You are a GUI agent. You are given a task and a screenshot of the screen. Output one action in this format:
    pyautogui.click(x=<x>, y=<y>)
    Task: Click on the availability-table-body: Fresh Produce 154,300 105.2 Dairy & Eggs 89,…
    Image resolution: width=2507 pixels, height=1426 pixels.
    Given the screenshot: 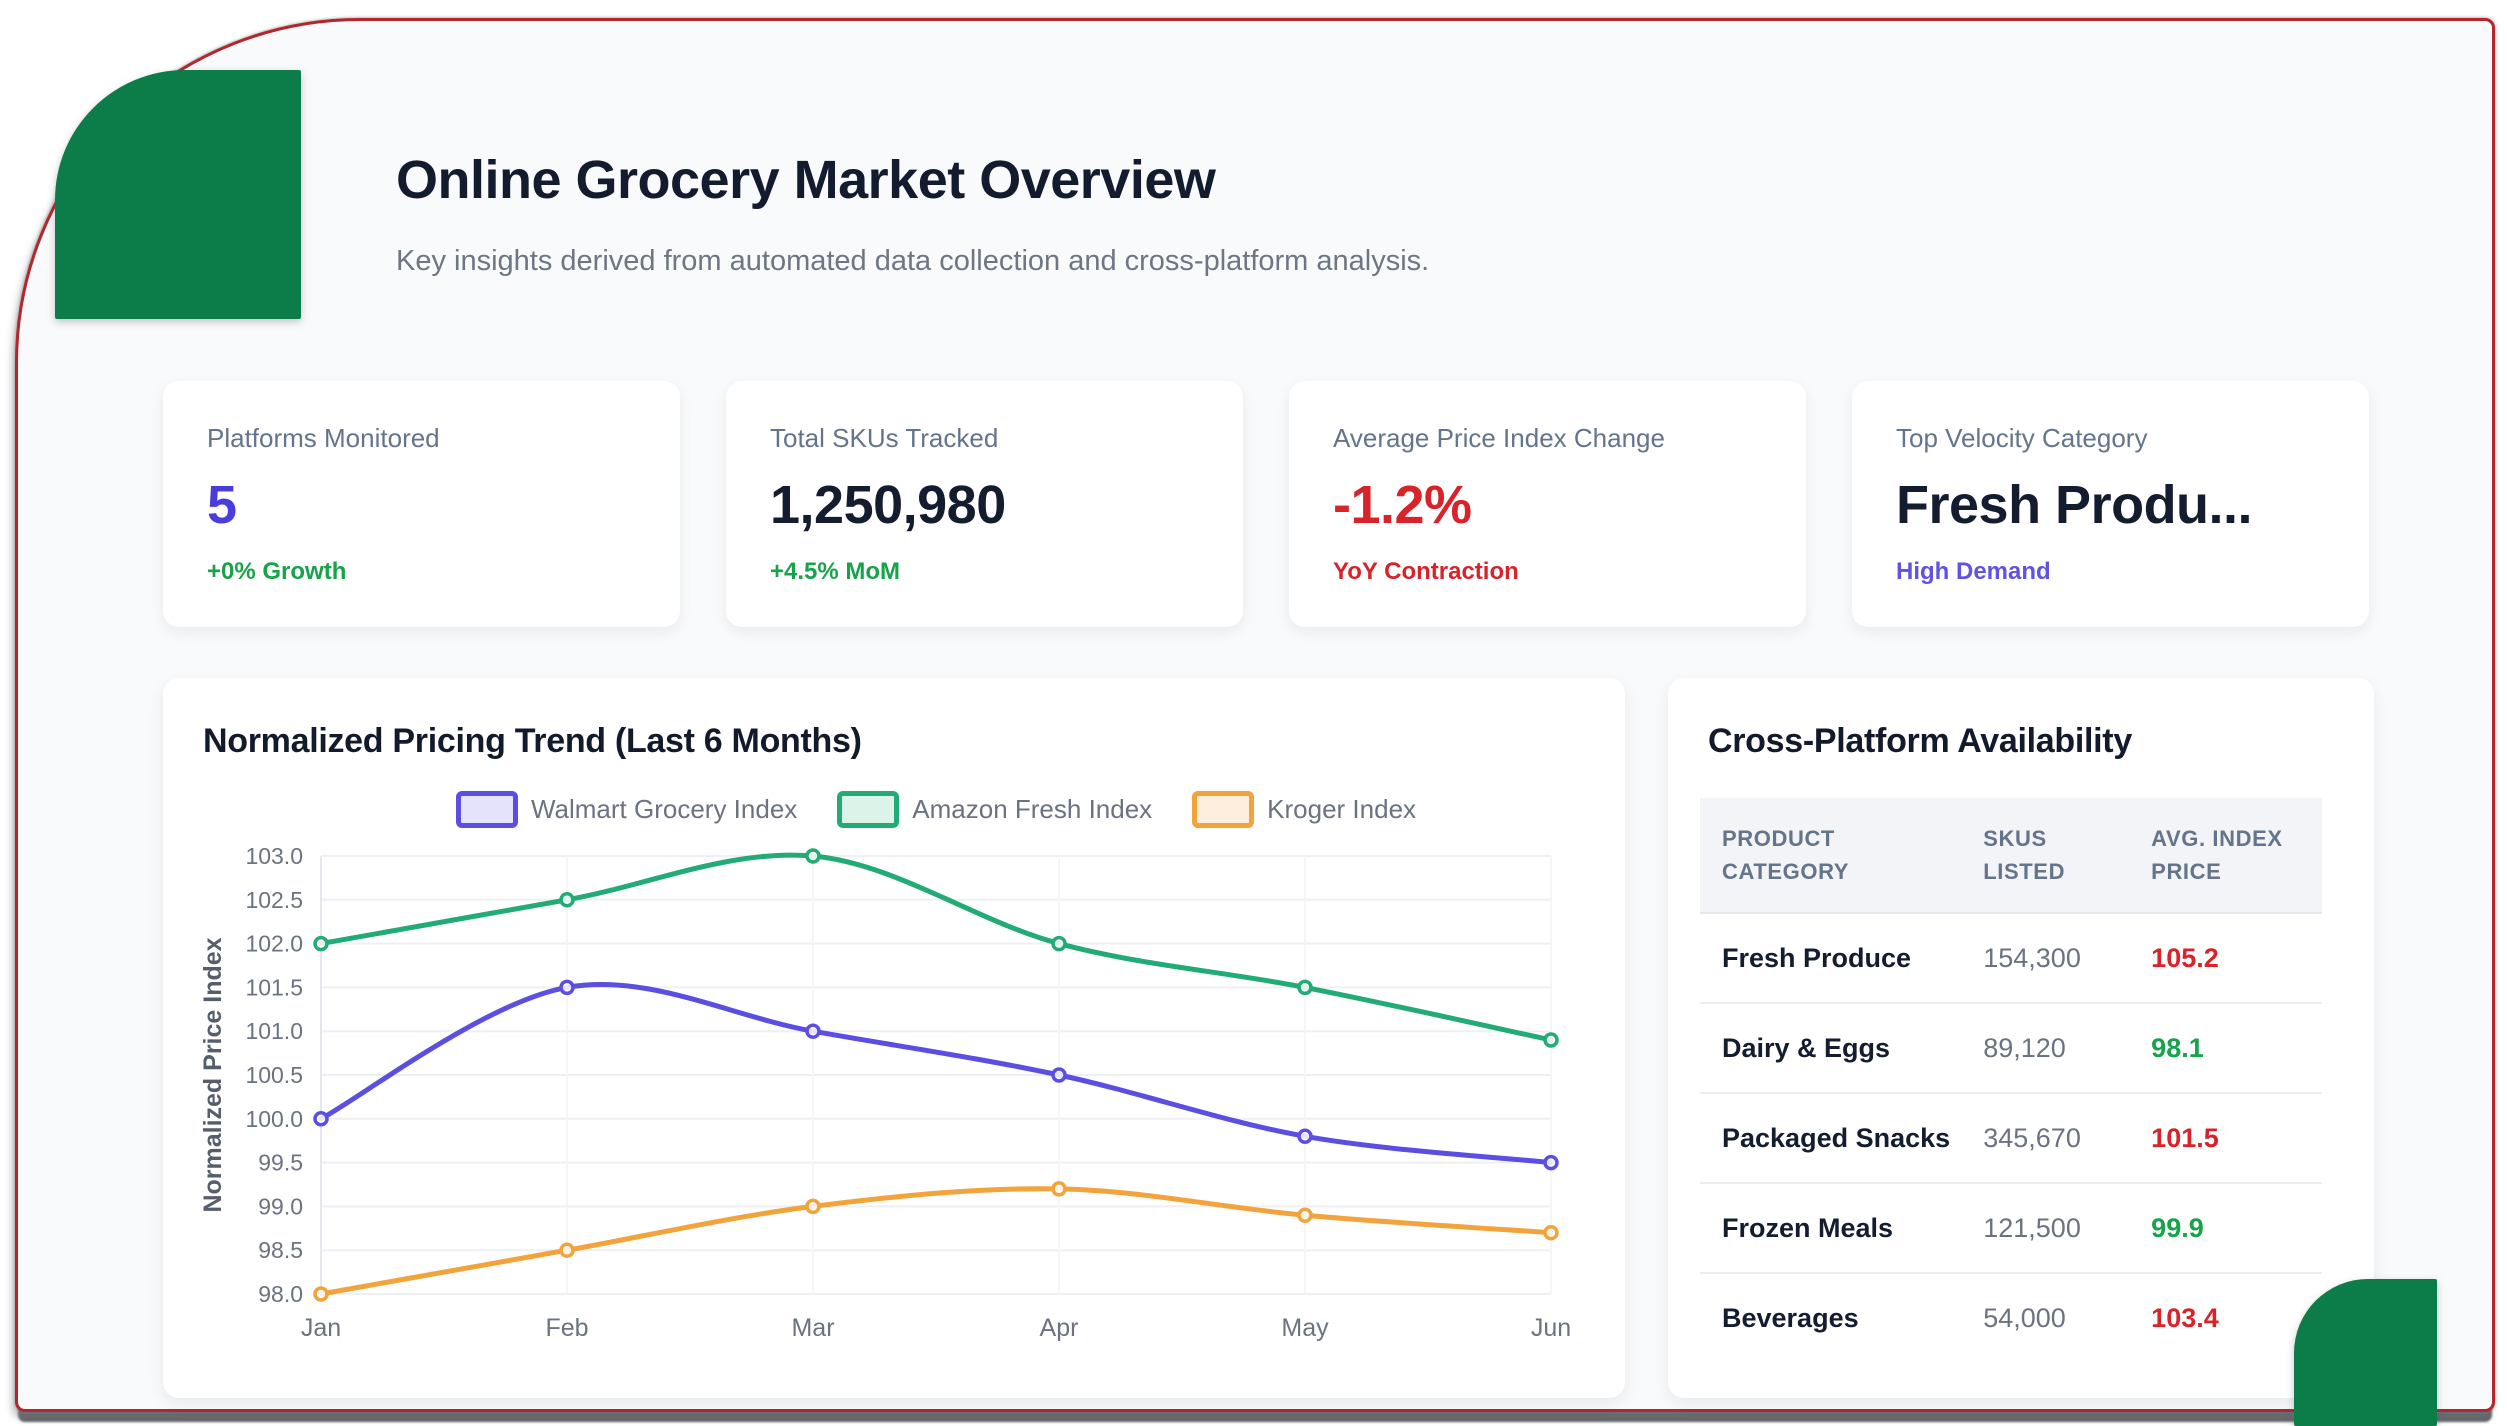 What is the action you would take?
    pyautogui.click(x=2011, y=1137)
    